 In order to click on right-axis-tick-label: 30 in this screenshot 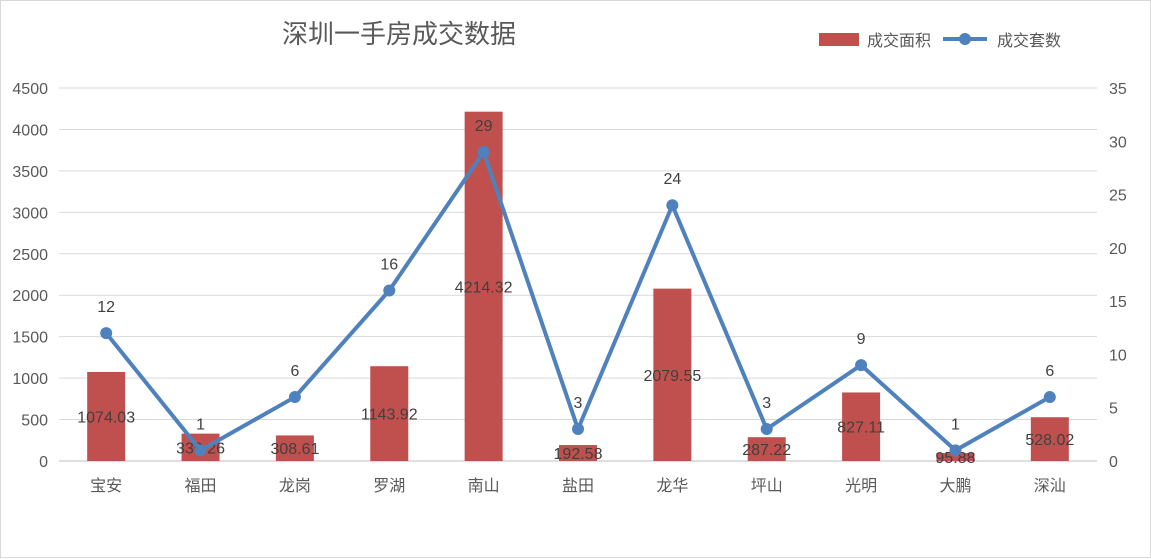, I will do `click(1118, 142)`.